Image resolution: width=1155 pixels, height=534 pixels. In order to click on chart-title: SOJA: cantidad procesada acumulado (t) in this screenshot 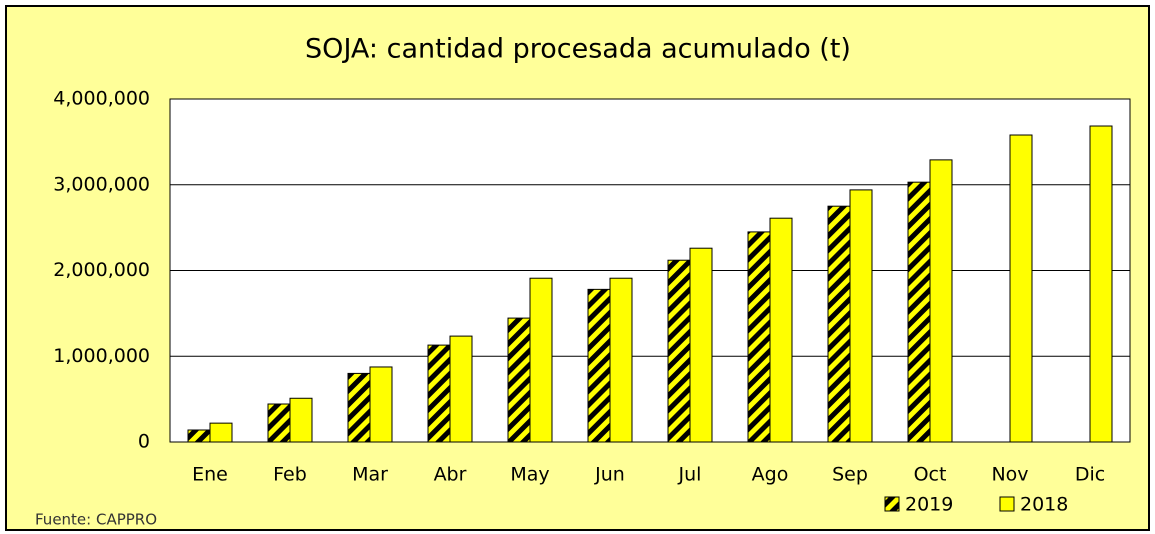, I will do `click(578, 49)`.